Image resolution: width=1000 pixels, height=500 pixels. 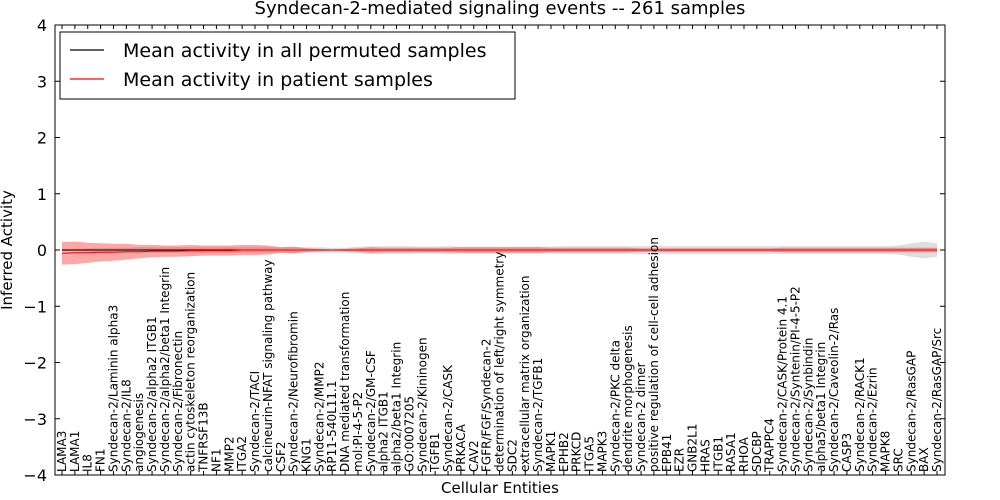 I want to click on band-patient, so click(x=499, y=253).